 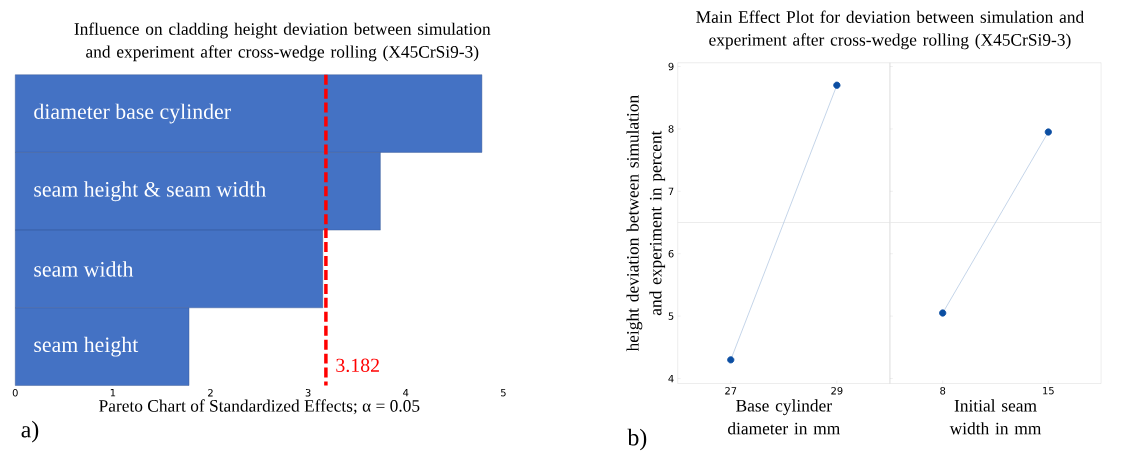 What do you see at coordinates (671, 191) in the screenshot?
I see `y-tick-label: 7` at bounding box center [671, 191].